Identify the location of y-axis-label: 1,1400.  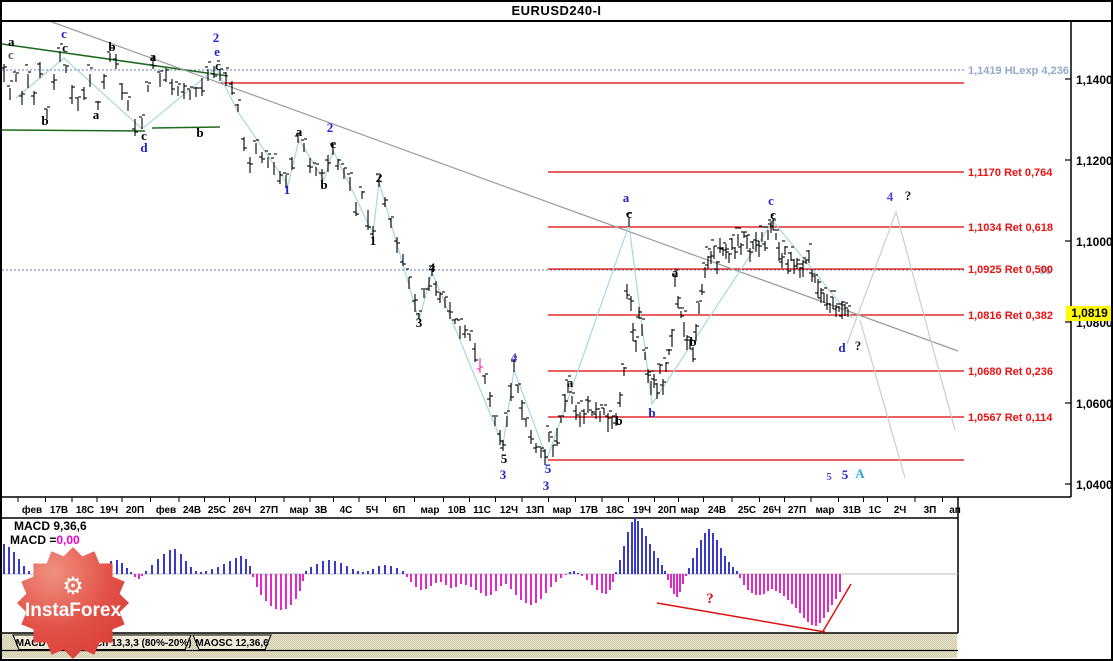
(1094, 80).